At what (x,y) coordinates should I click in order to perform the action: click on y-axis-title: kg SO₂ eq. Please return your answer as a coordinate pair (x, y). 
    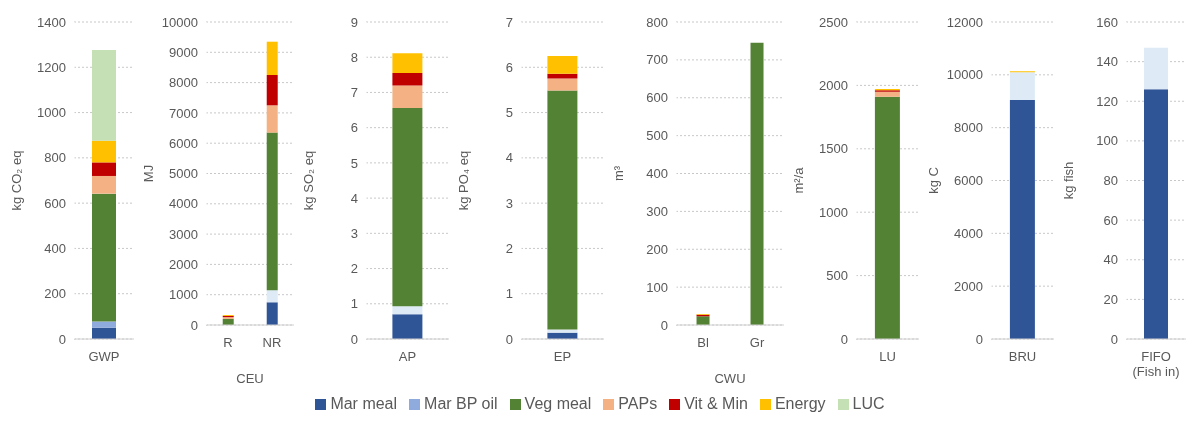
    Looking at the image, I should click on (308, 180).